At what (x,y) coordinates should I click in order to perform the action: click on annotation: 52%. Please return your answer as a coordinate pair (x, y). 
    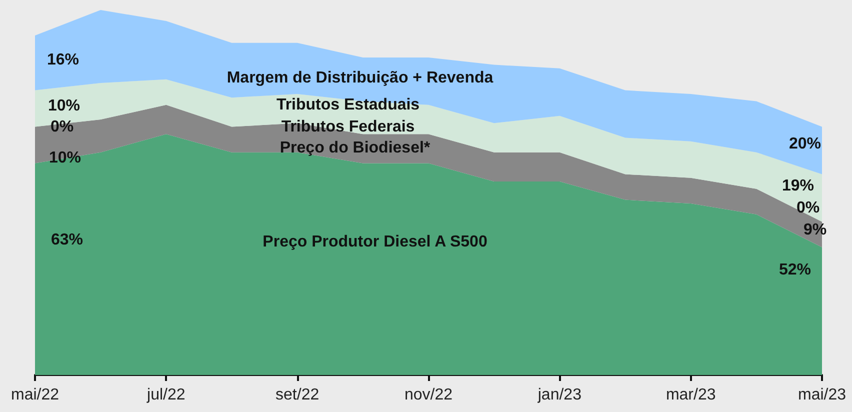
    Looking at the image, I should click on (795, 270).